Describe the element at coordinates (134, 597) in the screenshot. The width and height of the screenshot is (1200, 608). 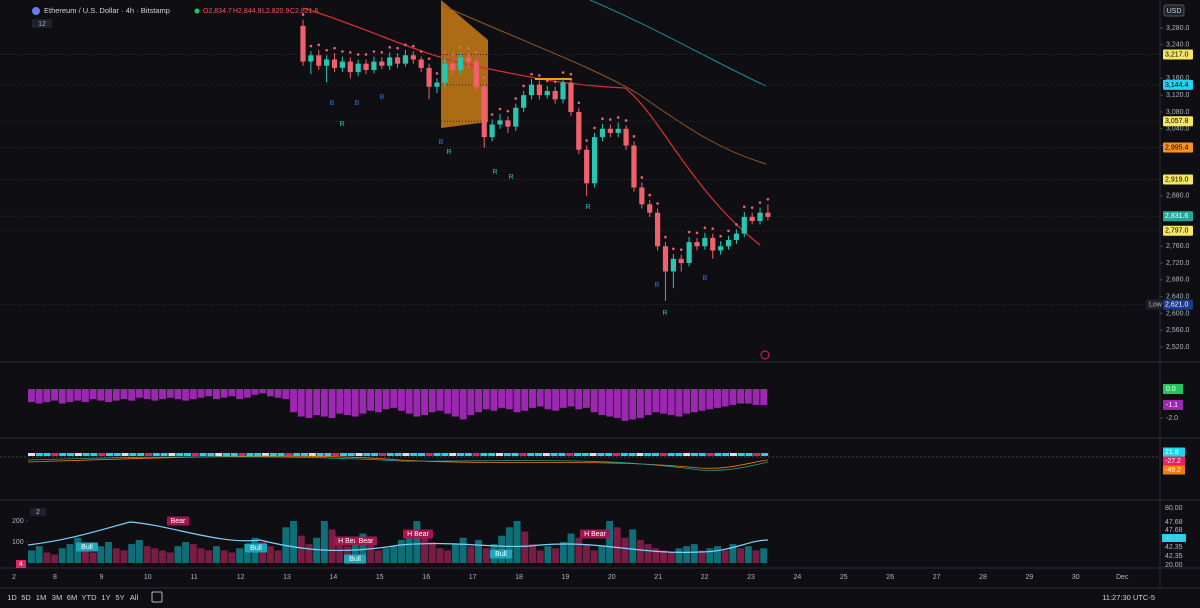
I see `range-button: All` at that location.